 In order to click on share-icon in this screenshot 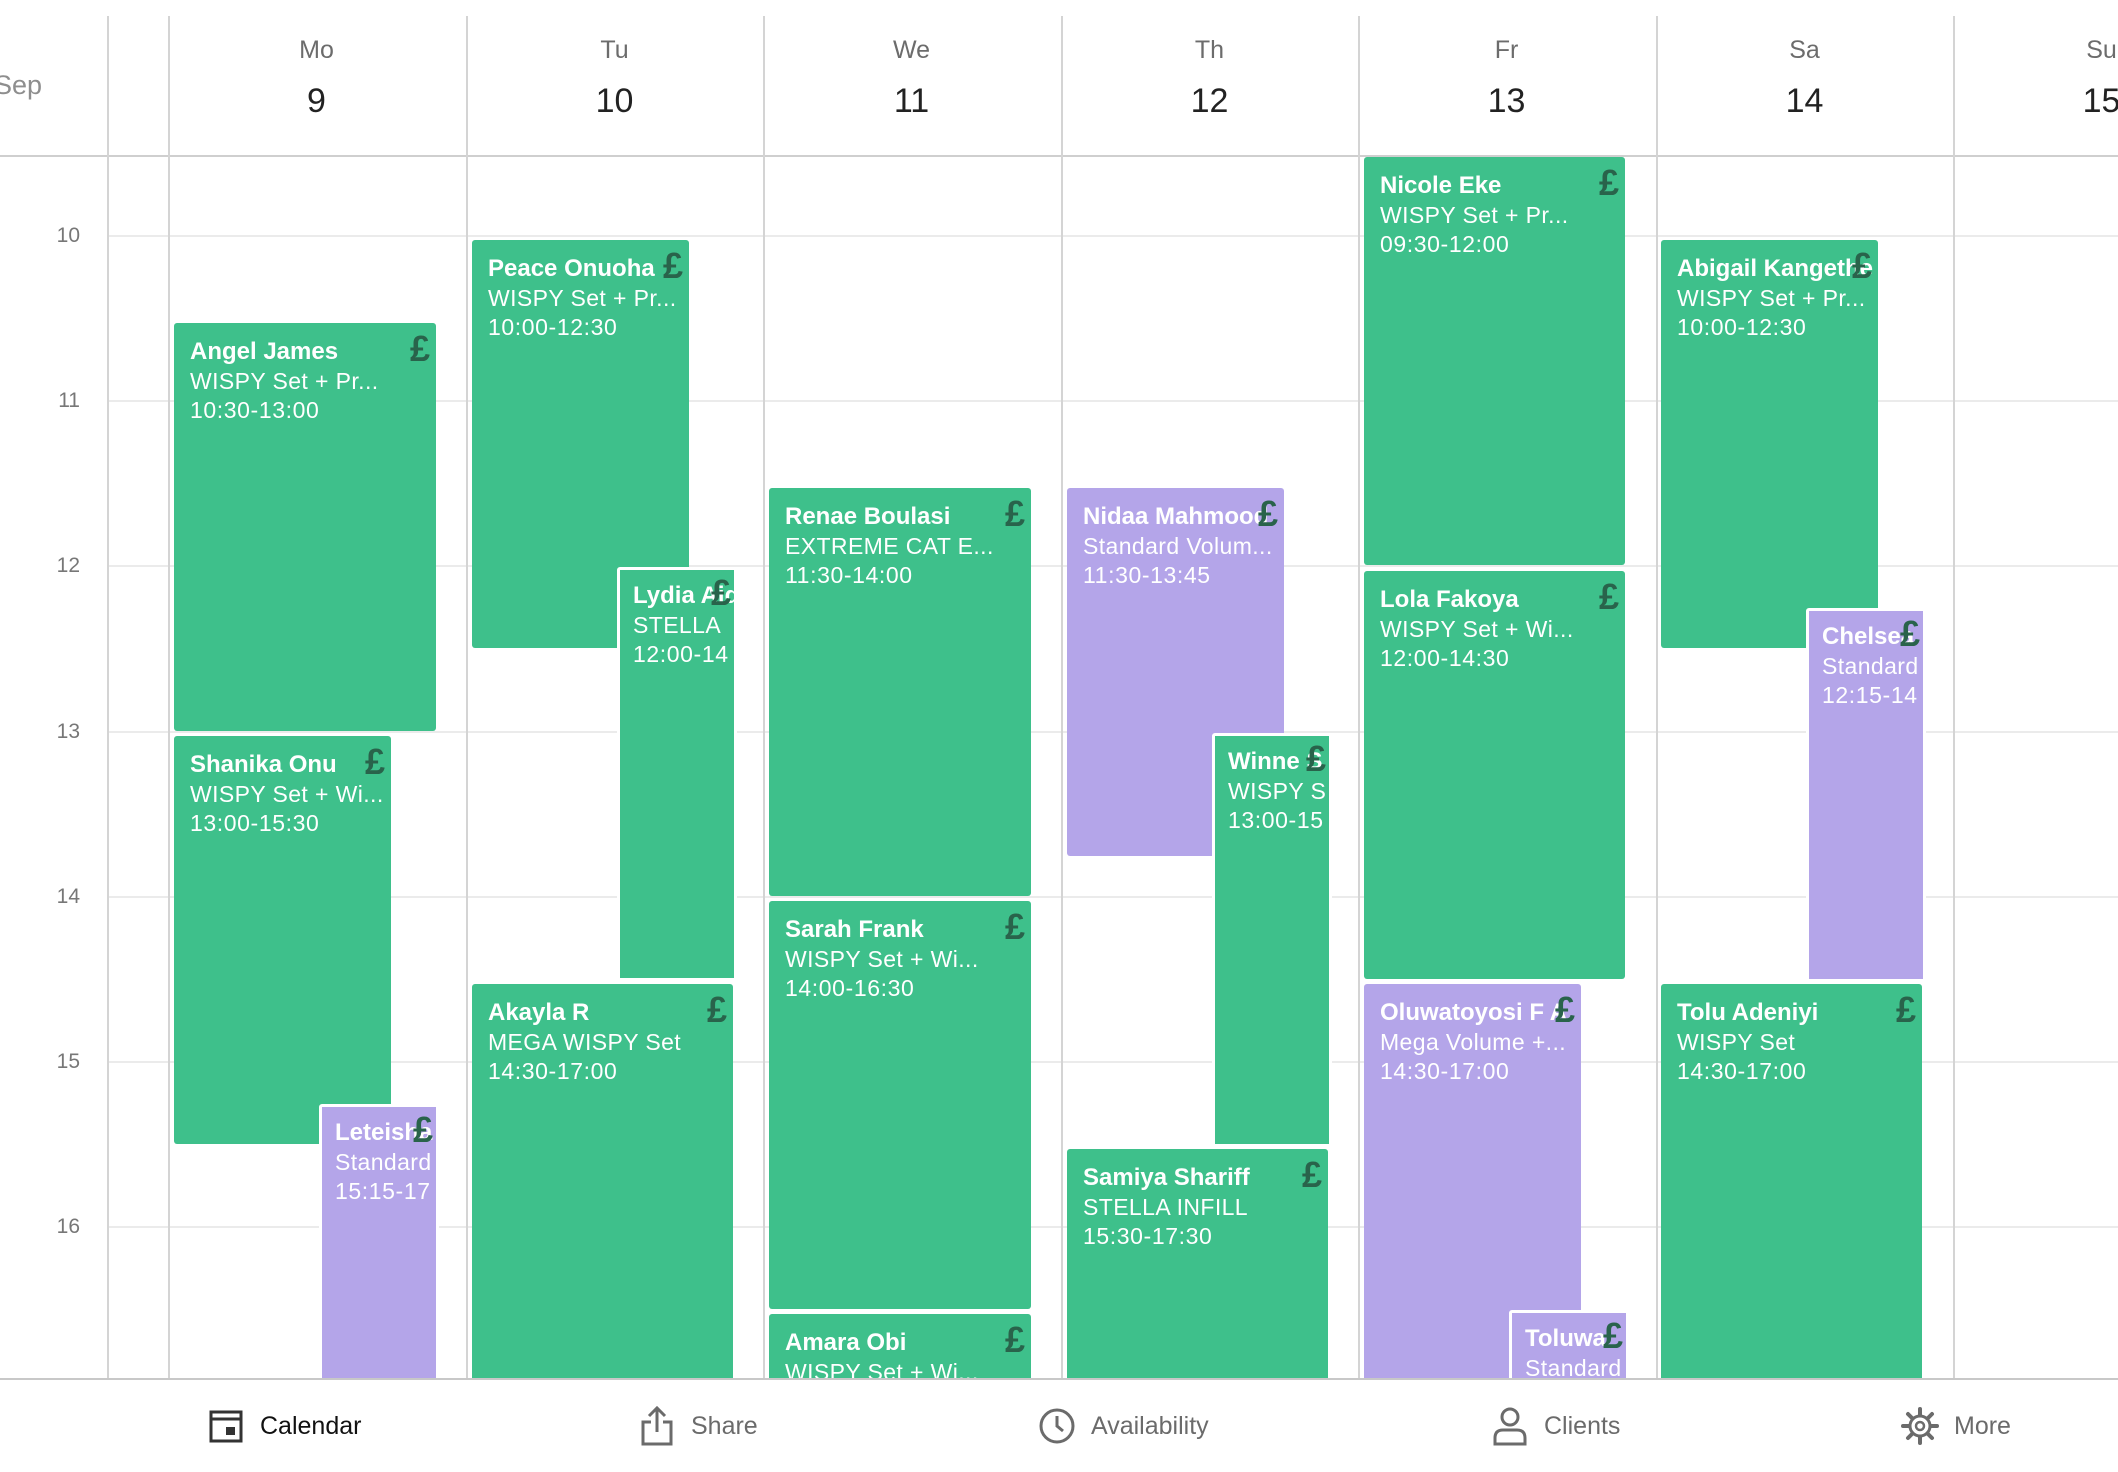, I will do `click(657, 1426)`.